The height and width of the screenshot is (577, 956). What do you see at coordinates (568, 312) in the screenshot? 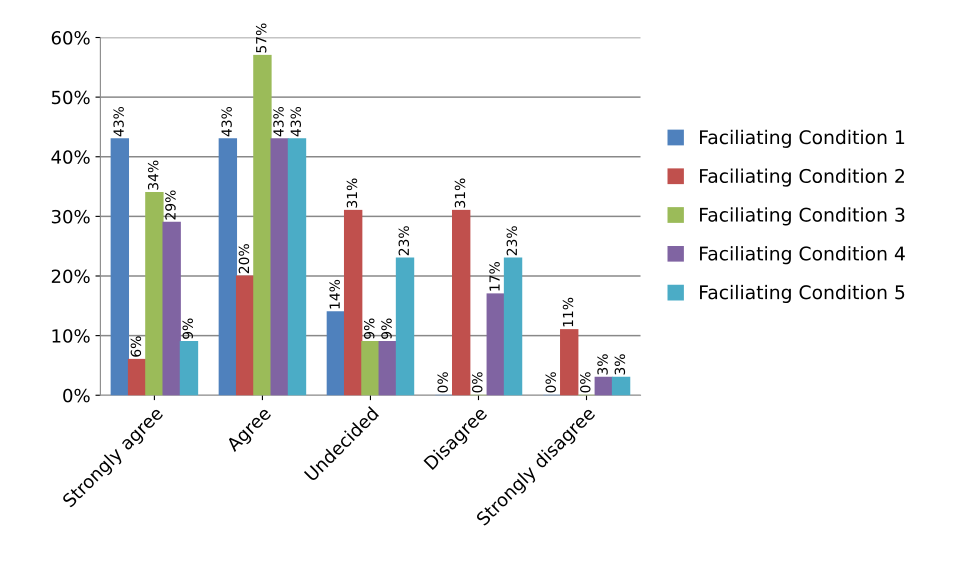
I see `data-label: 11%` at bounding box center [568, 312].